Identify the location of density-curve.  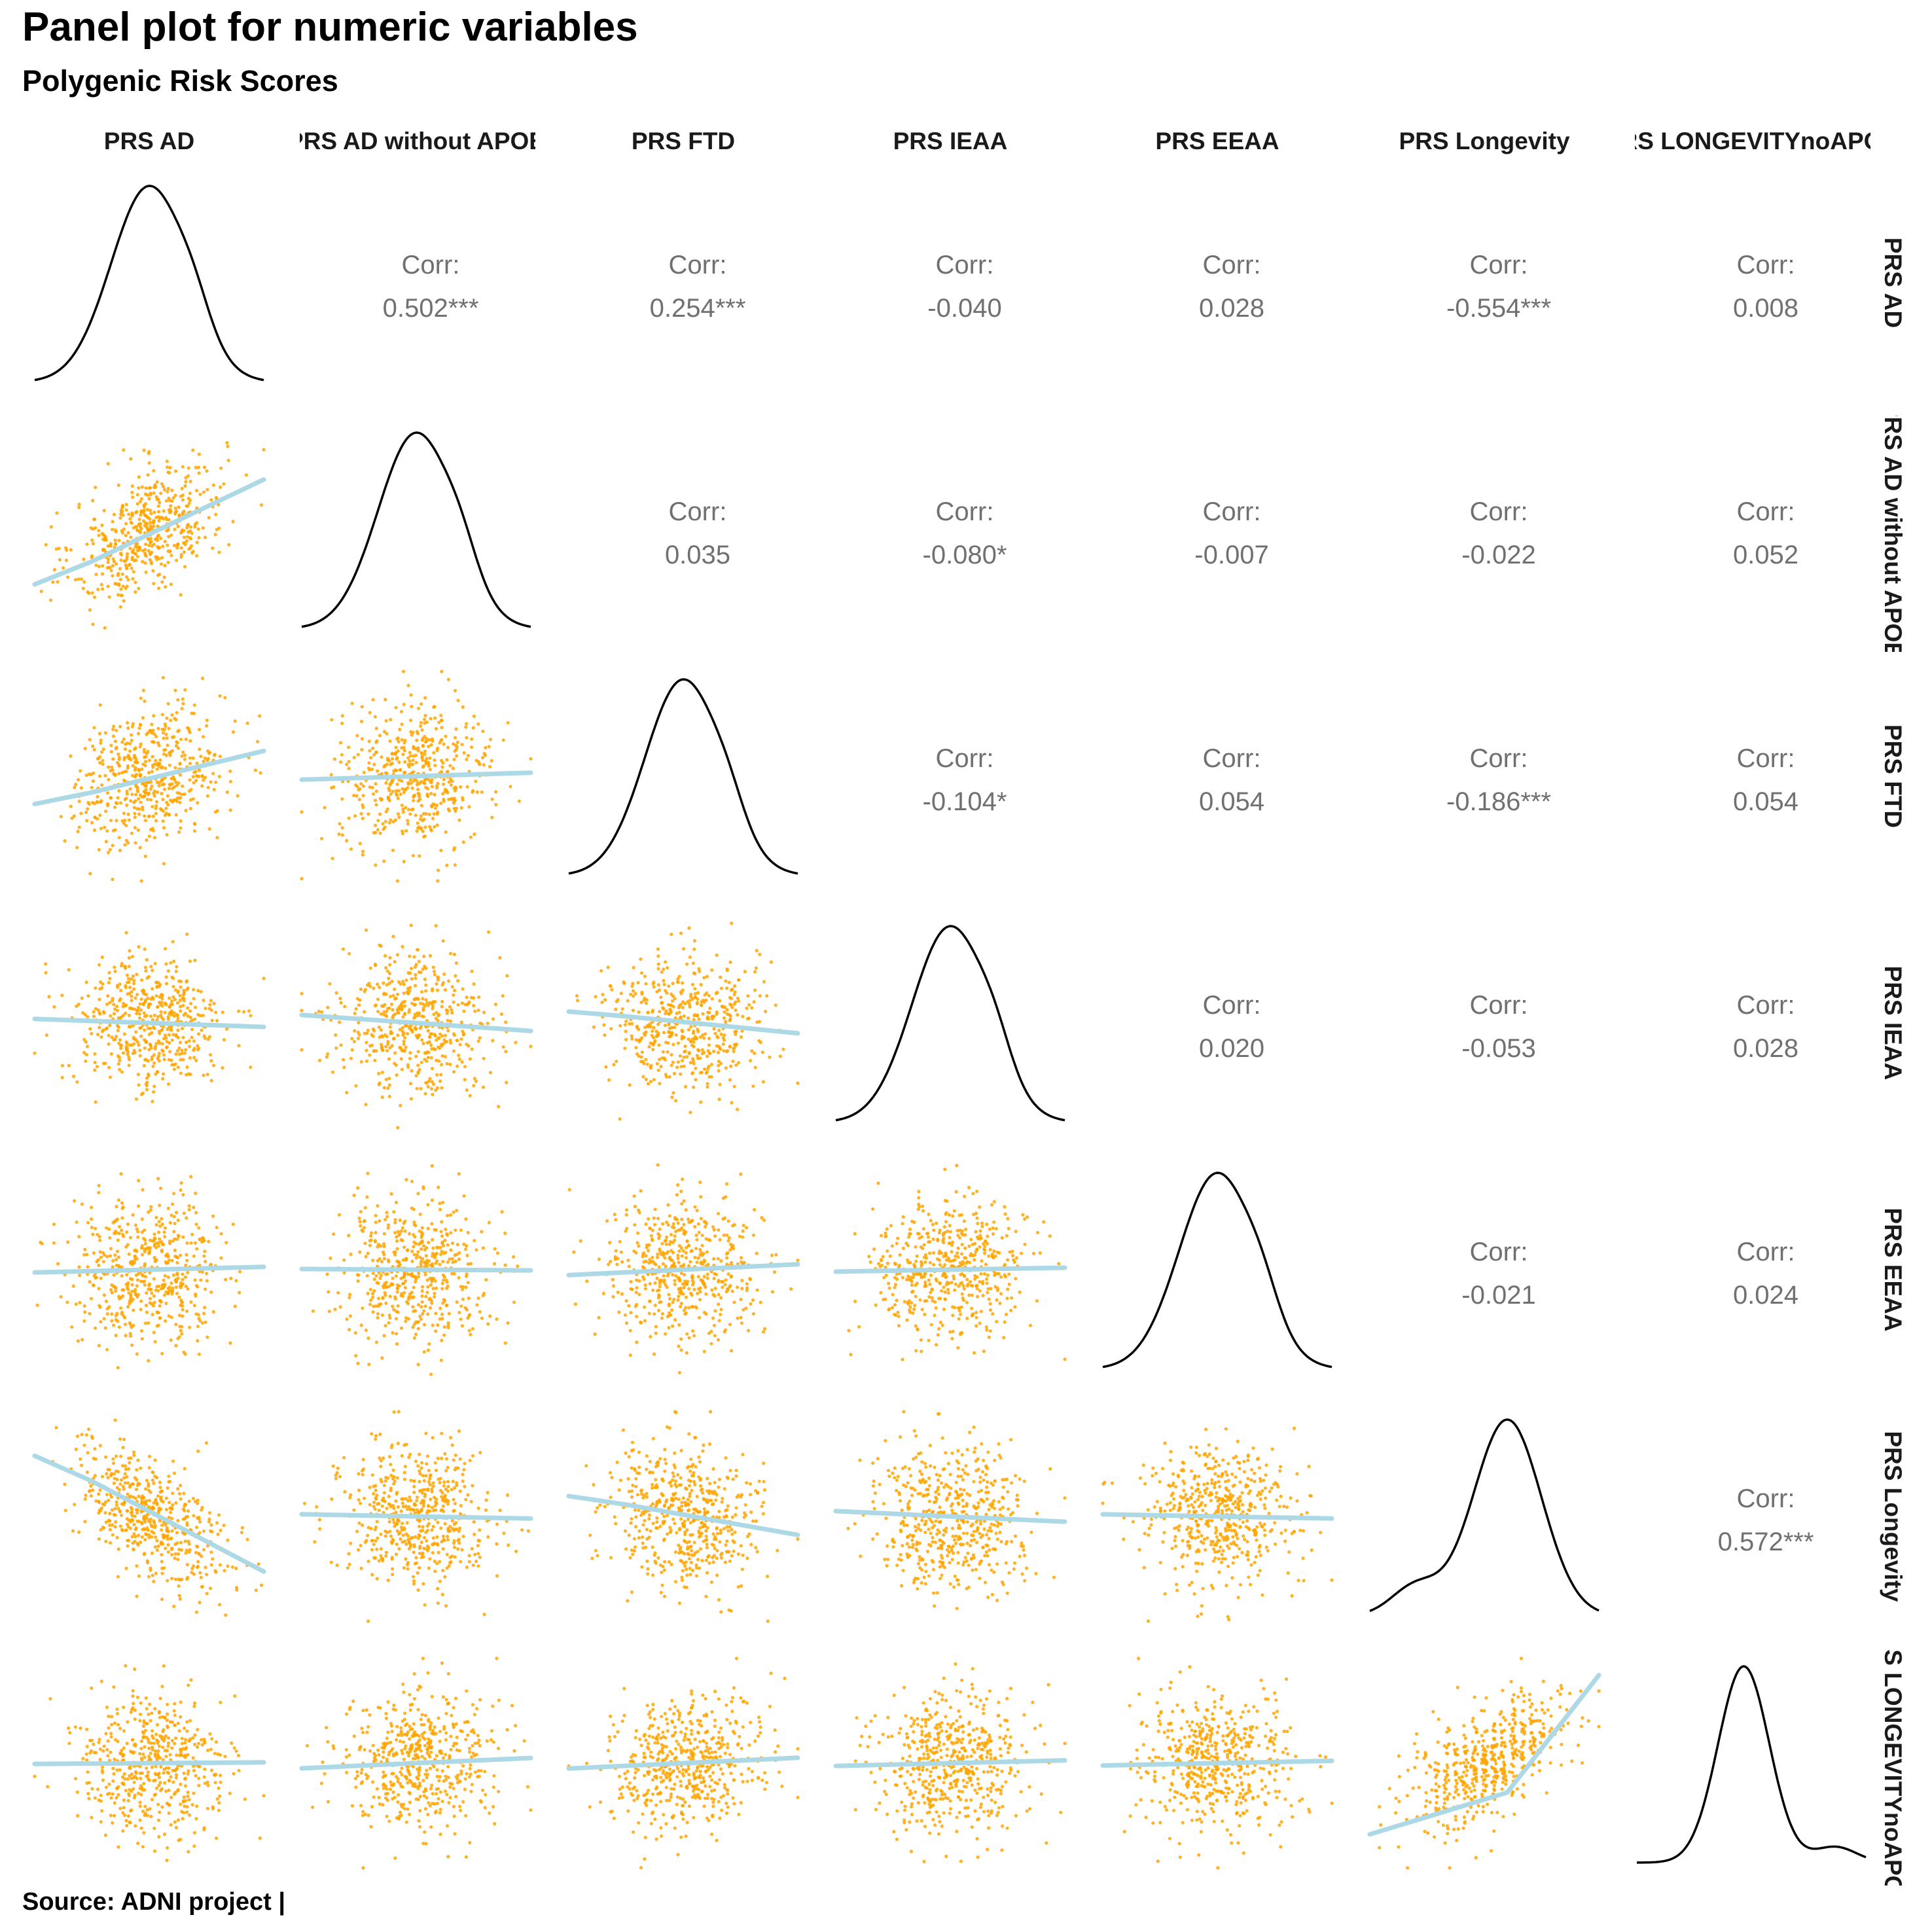
(683, 776).